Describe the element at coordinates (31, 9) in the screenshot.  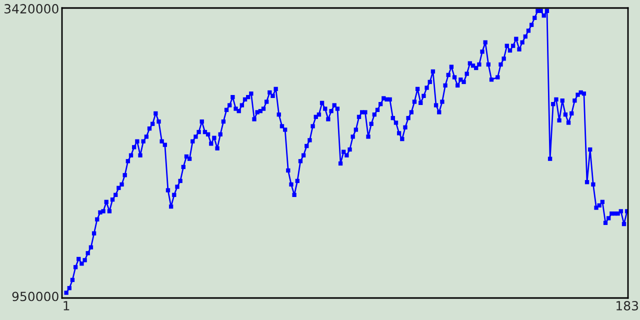
I see `y-tick-label: 3420000` at that location.